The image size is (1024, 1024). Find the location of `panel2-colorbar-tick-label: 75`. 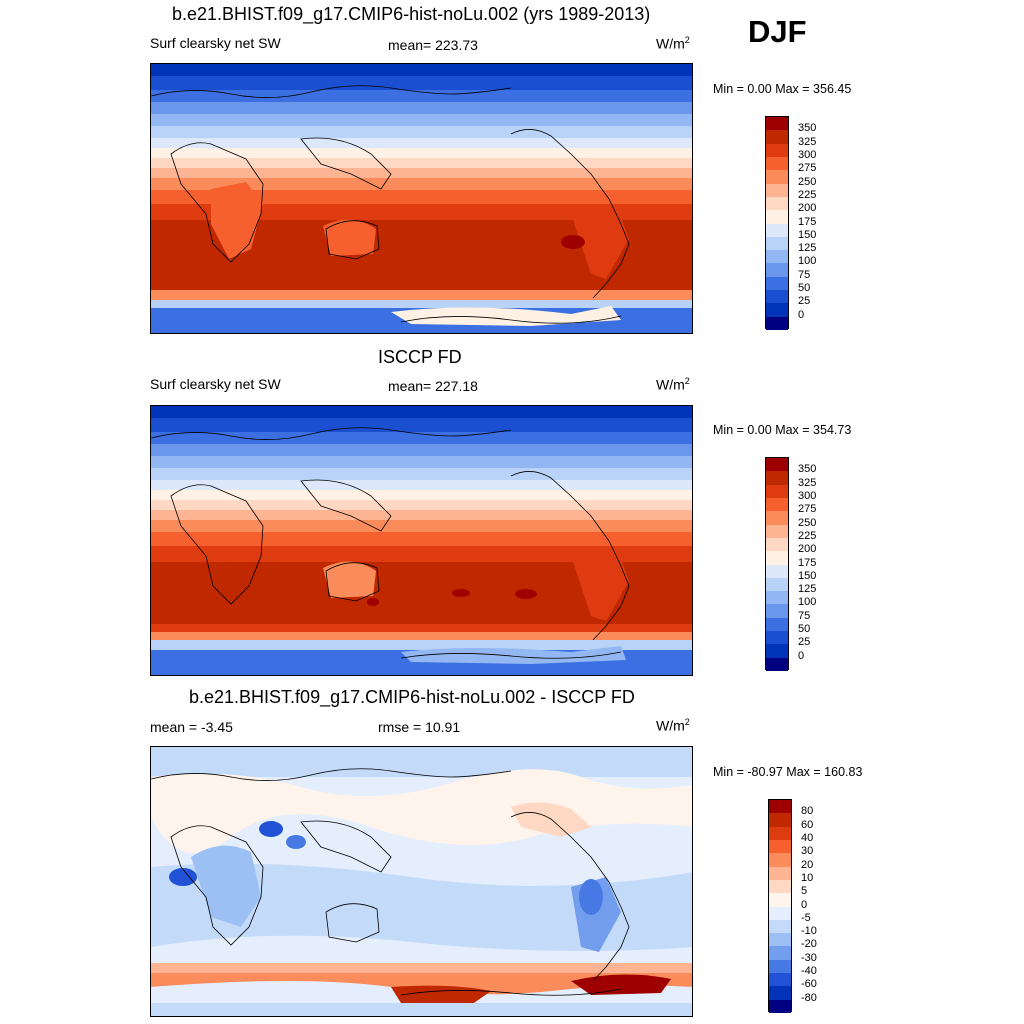

panel2-colorbar-tick-label: 75 is located at coordinates (804, 615).